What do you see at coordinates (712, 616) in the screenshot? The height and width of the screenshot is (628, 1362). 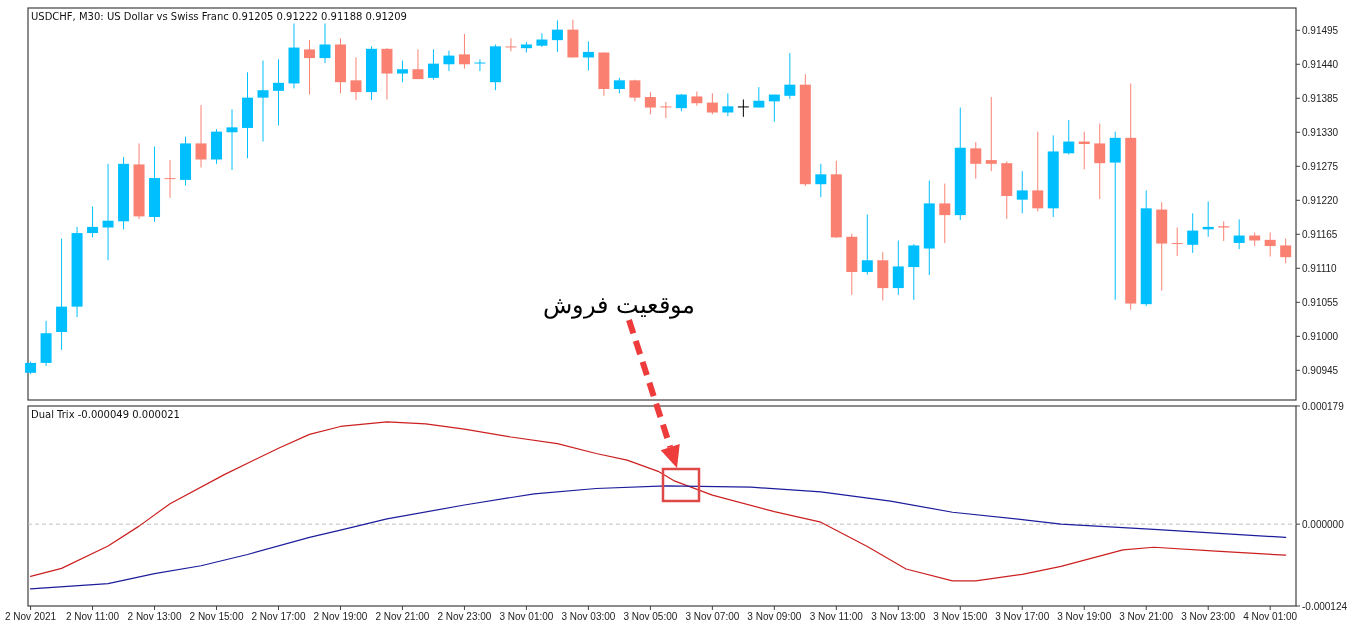 I see `x-tick-label: 3 Nov 07:00` at bounding box center [712, 616].